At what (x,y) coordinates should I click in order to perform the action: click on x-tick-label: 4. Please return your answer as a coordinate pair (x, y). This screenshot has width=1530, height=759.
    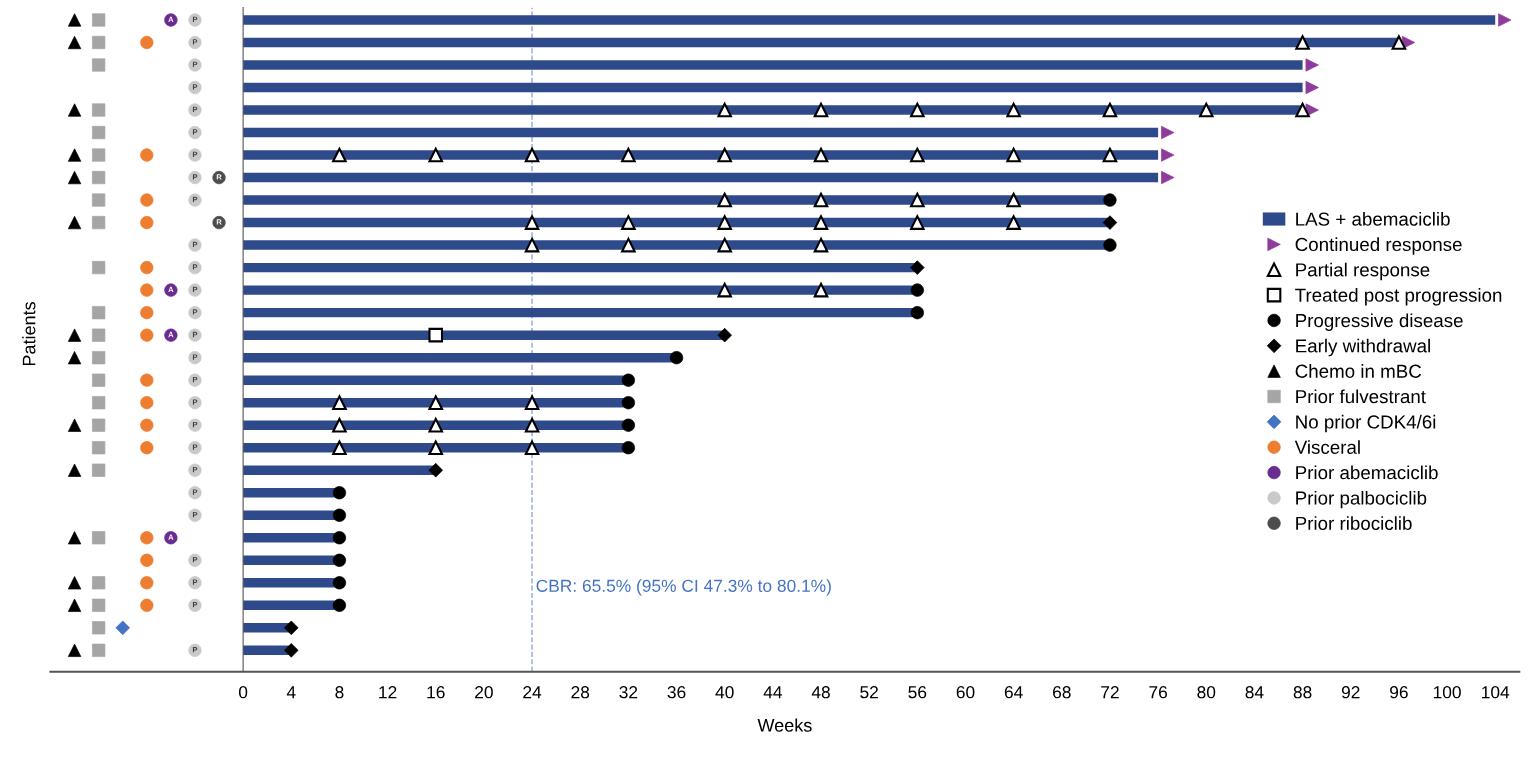
    Looking at the image, I should click on (291, 692).